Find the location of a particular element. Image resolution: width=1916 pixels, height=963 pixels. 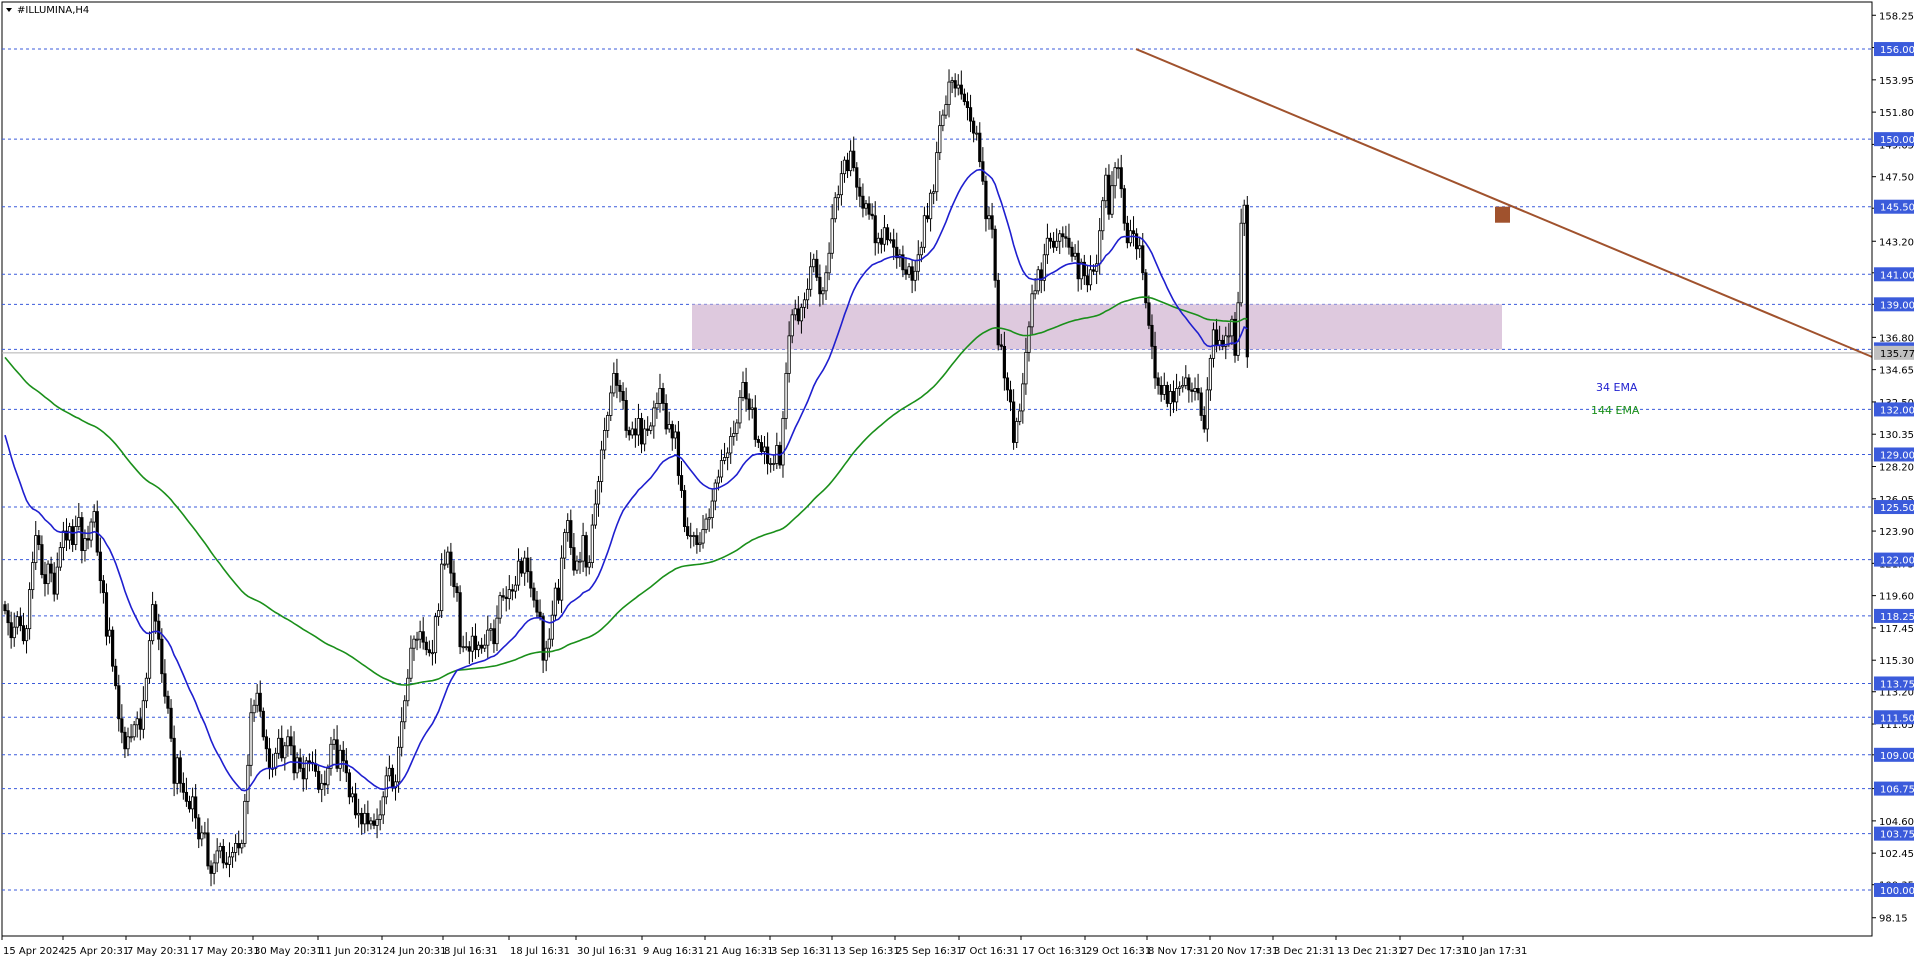

y-tick-label: 104.60 is located at coordinates (1896, 822).